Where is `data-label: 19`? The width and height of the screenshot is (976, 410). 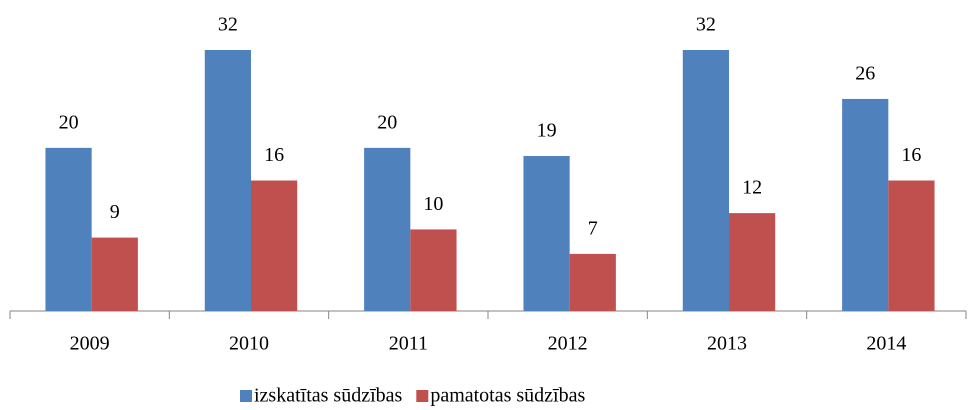 data-label: 19 is located at coordinates (547, 131).